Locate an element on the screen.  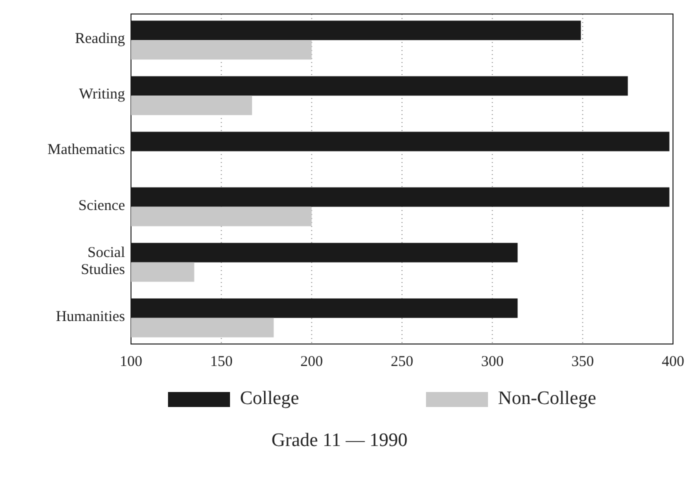
x-tick-label: 100 is located at coordinates (131, 362).